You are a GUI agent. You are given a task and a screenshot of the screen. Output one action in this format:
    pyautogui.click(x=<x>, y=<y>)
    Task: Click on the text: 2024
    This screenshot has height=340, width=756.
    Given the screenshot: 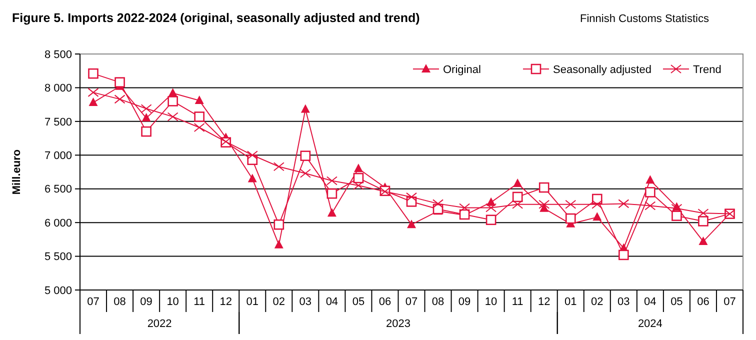 What is the action you would take?
    pyautogui.click(x=650, y=324)
    